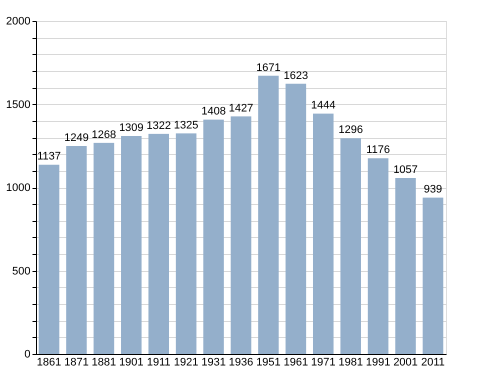 The height and width of the screenshot is (373, 488). Describe the element at coordinates (131, 362) in the screenshot. I see `x-tick-label: 1901` at that location.